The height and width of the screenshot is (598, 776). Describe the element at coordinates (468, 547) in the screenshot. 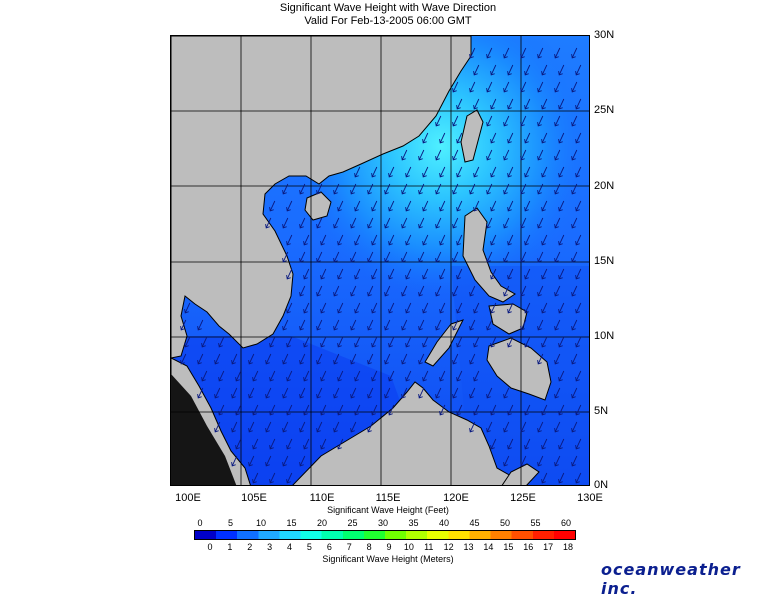

I see `meter-tick: 13` at that location.